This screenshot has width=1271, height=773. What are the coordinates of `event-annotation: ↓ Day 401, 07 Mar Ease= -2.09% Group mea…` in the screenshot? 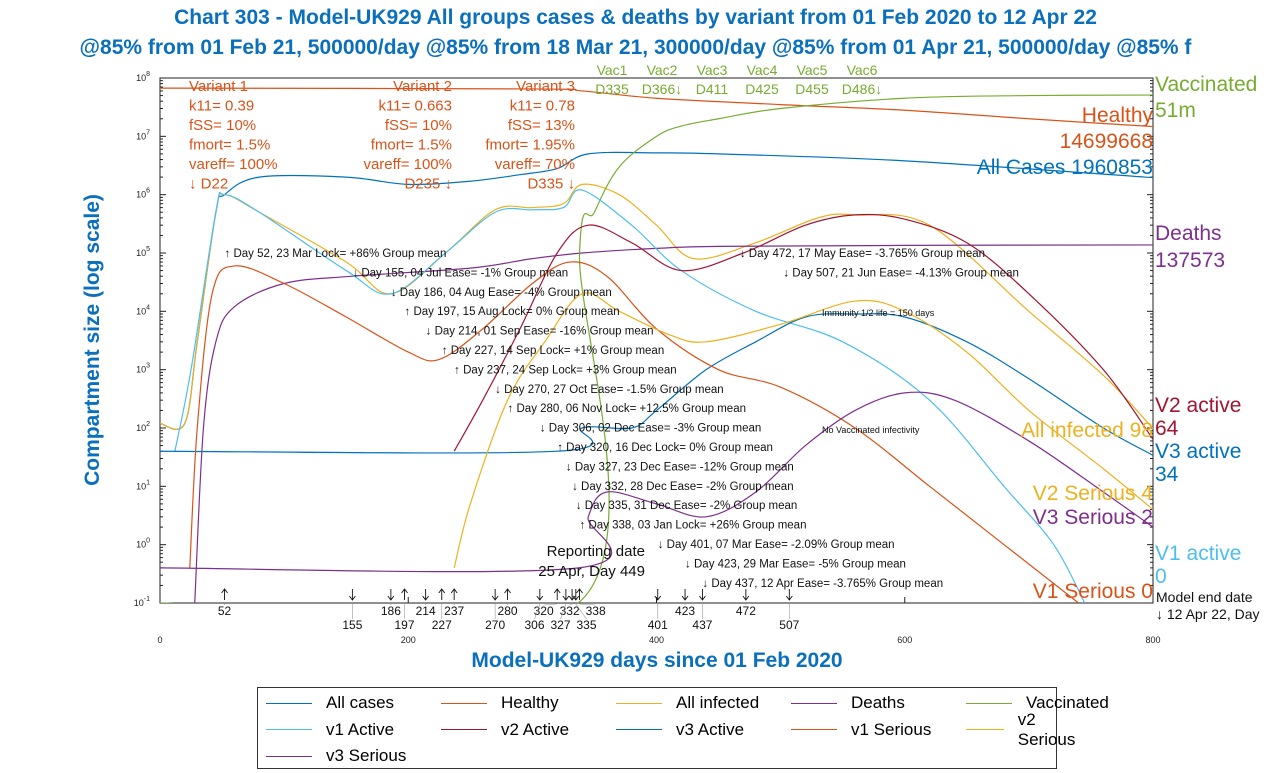 It's located at (776, 545).